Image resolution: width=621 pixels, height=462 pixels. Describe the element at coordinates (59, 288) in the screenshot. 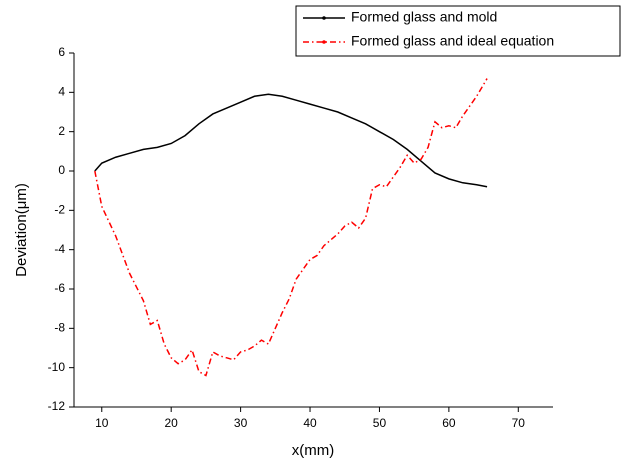

I see `y-tick-label: -6` at that location.